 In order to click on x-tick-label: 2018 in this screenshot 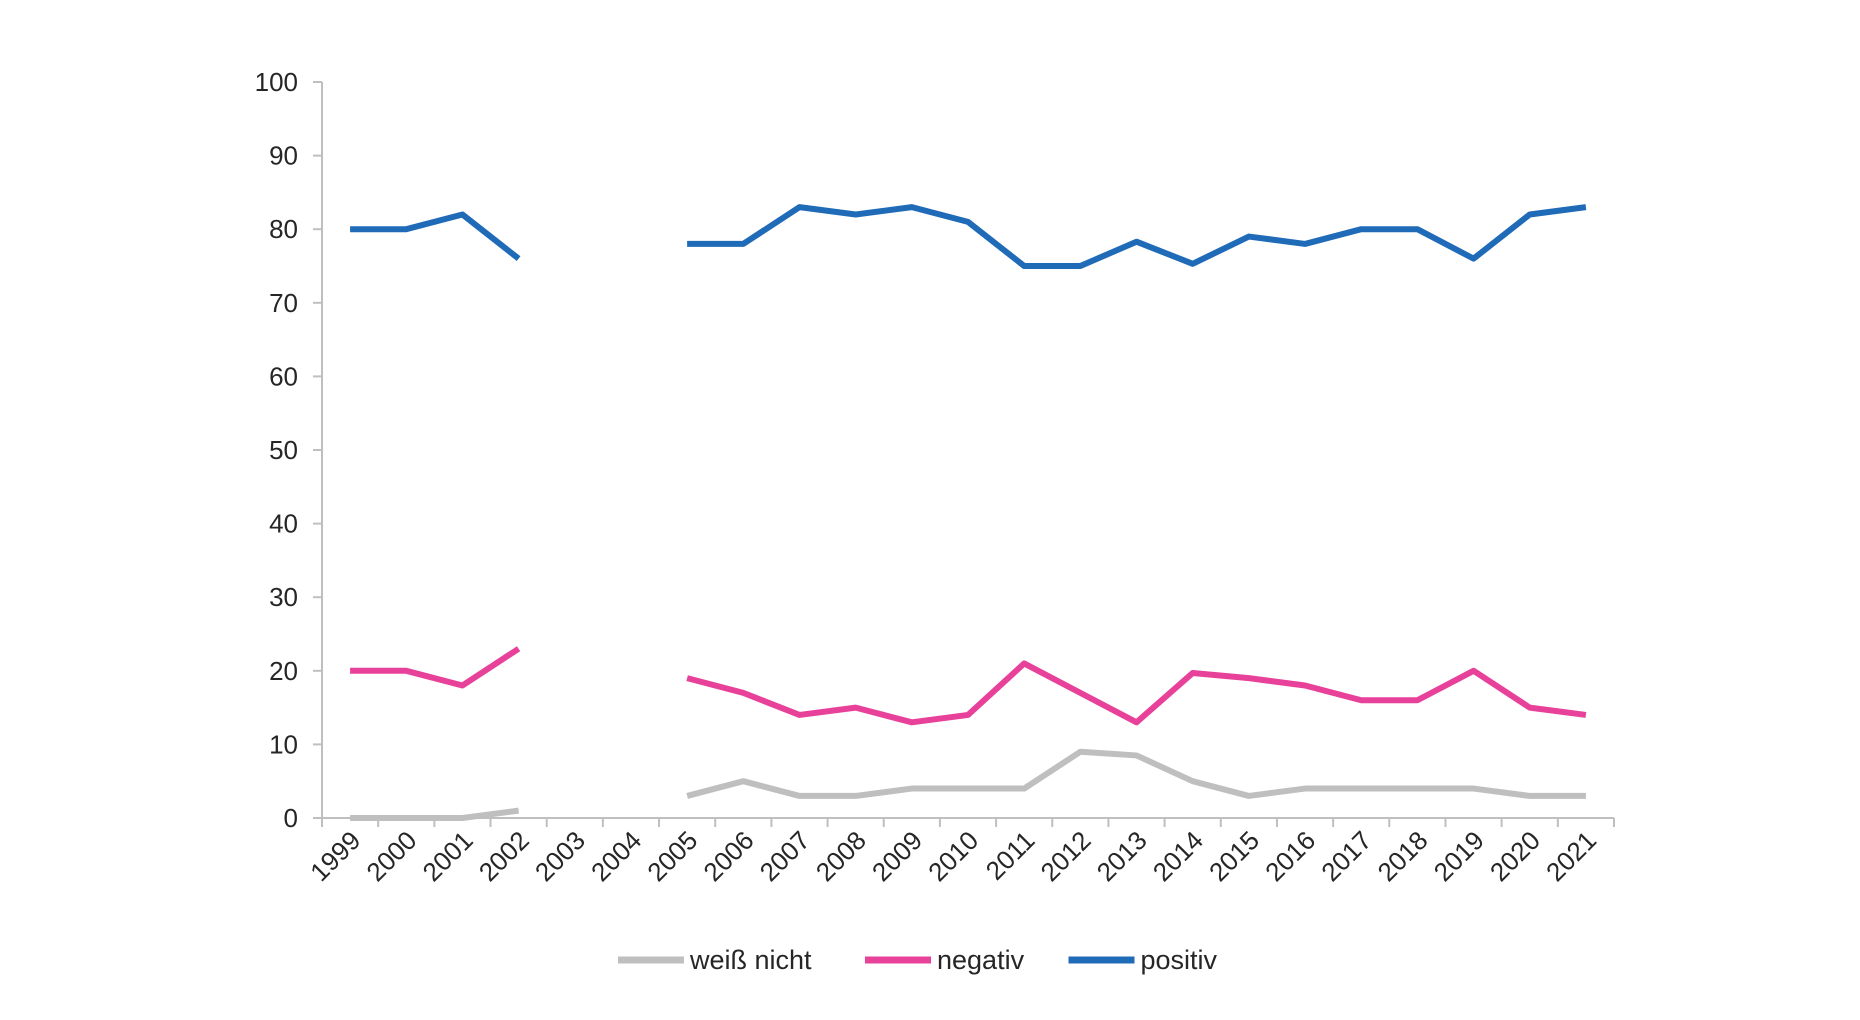, I will do `click(1403, 856)`.